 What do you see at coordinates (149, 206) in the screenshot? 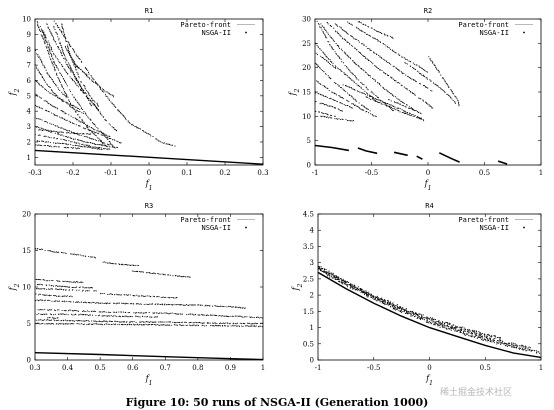
I see `chart-title: R3` at bounding box center [149, 206].